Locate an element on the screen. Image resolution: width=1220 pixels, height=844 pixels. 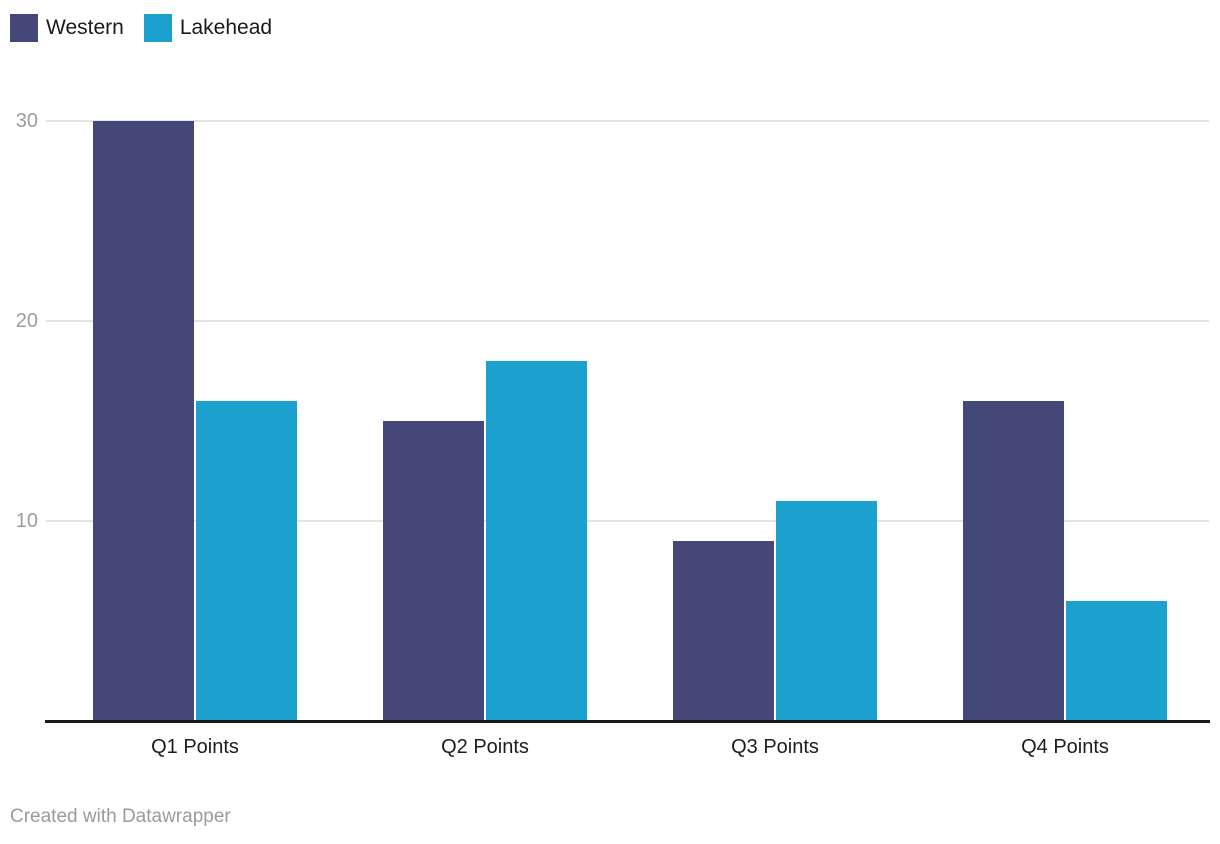
datawrapper-credit: Created with Datawrapper is located at coordinates (120, 816).